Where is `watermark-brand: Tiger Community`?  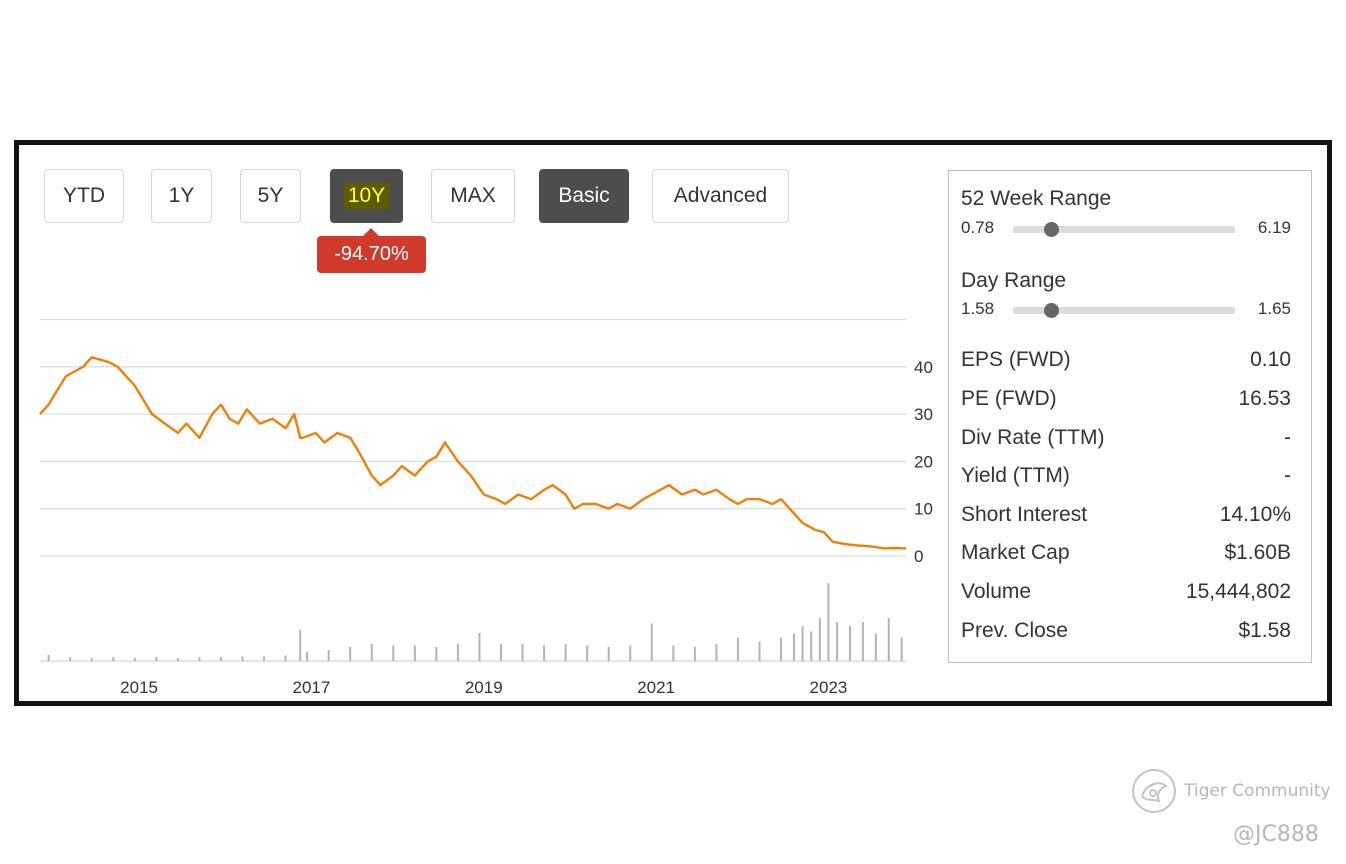 watermark-brand: Tiger Community is located at coordinates (1257, 791).